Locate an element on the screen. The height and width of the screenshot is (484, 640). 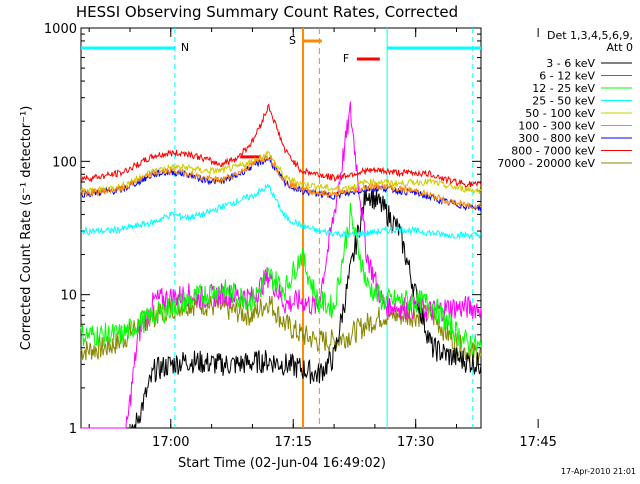
y-axis-label: Corrected Count Rate (s⁻¹ detector⁻¹) is located at coordinates (26, 228).